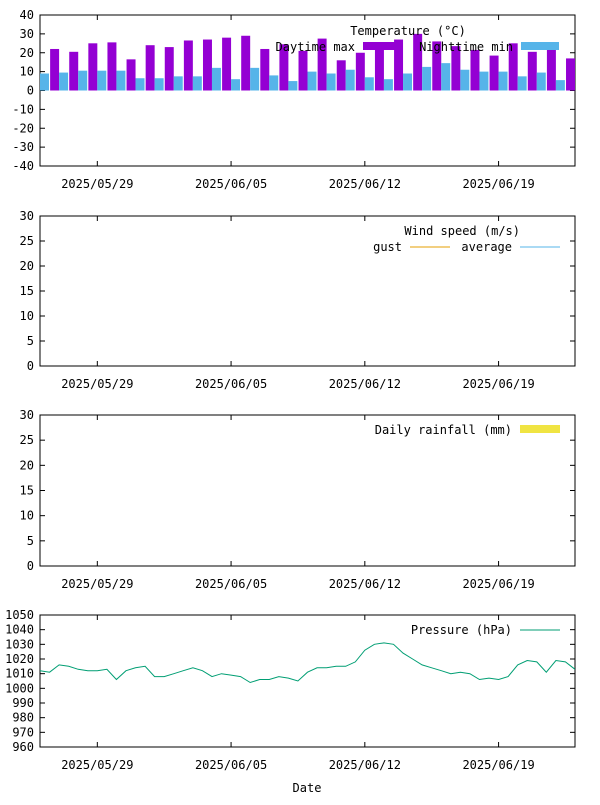 The image size is (600, 805). I want to click on legend-label-daytime-max: Daytime max, so click(315, 47).